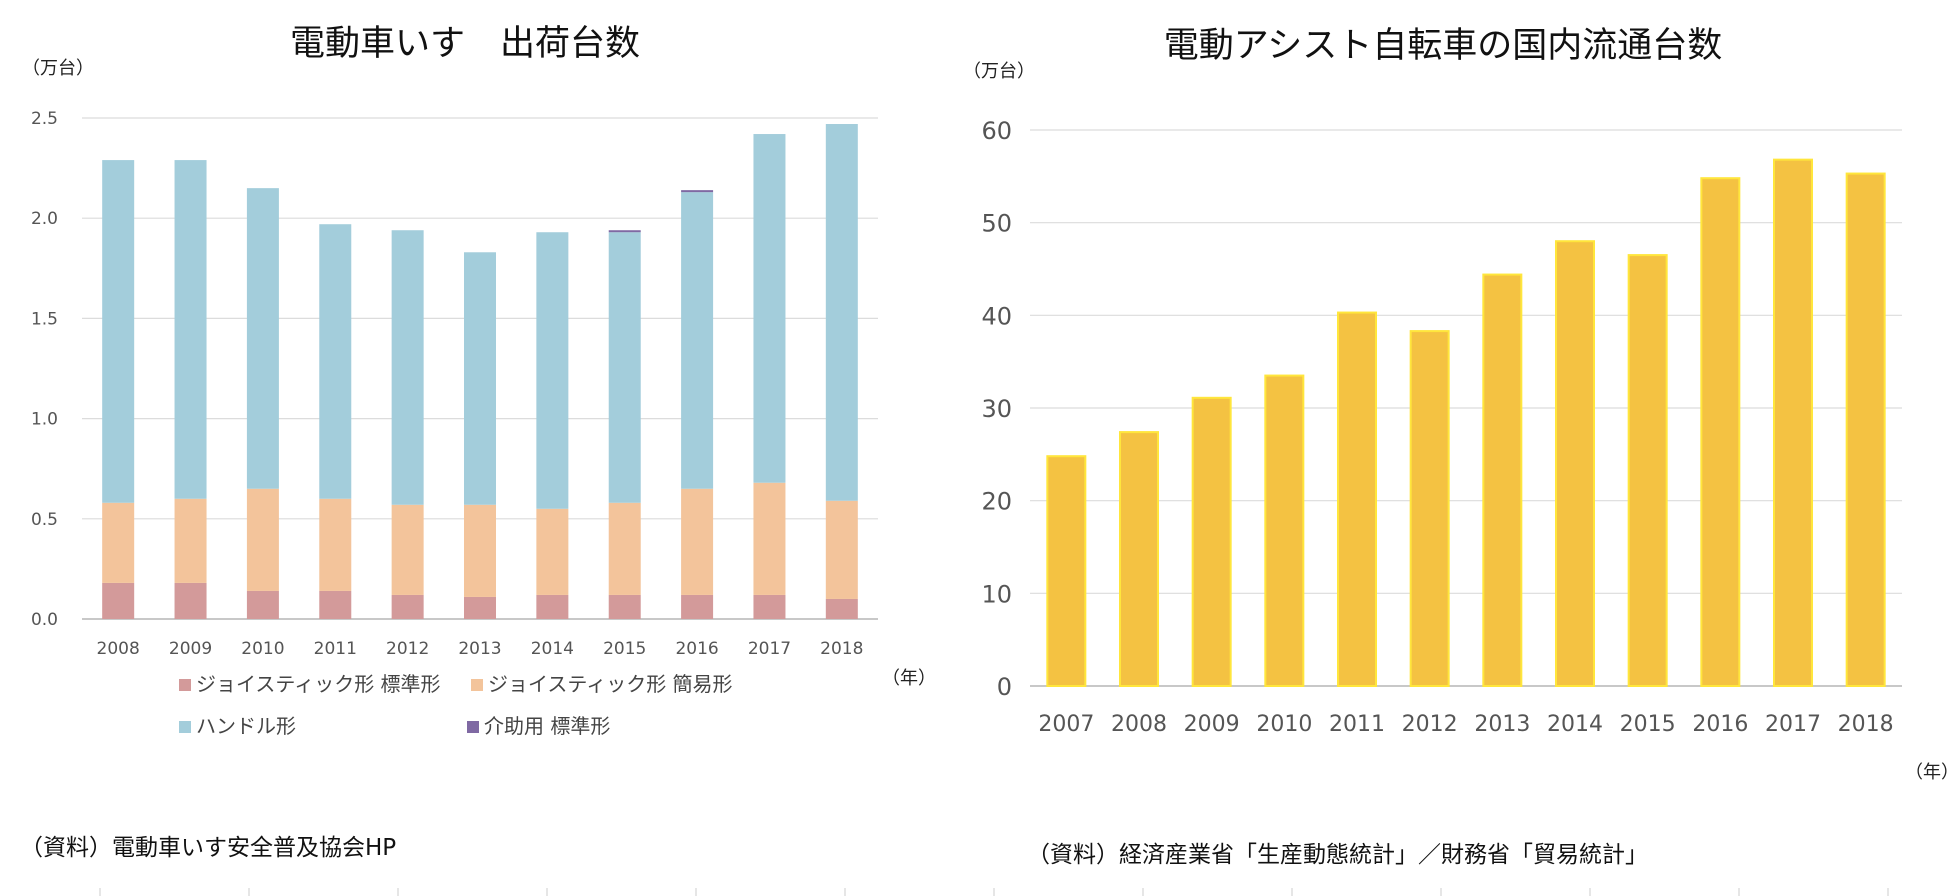 The image size is (1950, 896). Describe the element at coordinates (1793, 724) in the screenshot. I see `right-x-tick-label: 2017` at that location.